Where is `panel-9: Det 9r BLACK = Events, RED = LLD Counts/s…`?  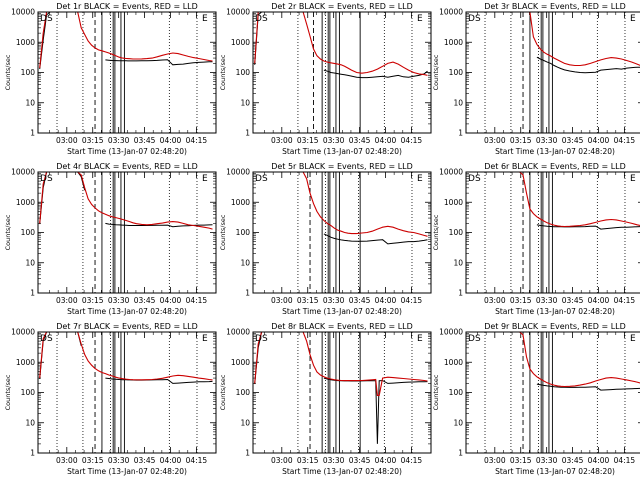 panel-9: Det 9r BLACK = Events, RED = LLD Counts/s… is located at coordinates (536, 399).